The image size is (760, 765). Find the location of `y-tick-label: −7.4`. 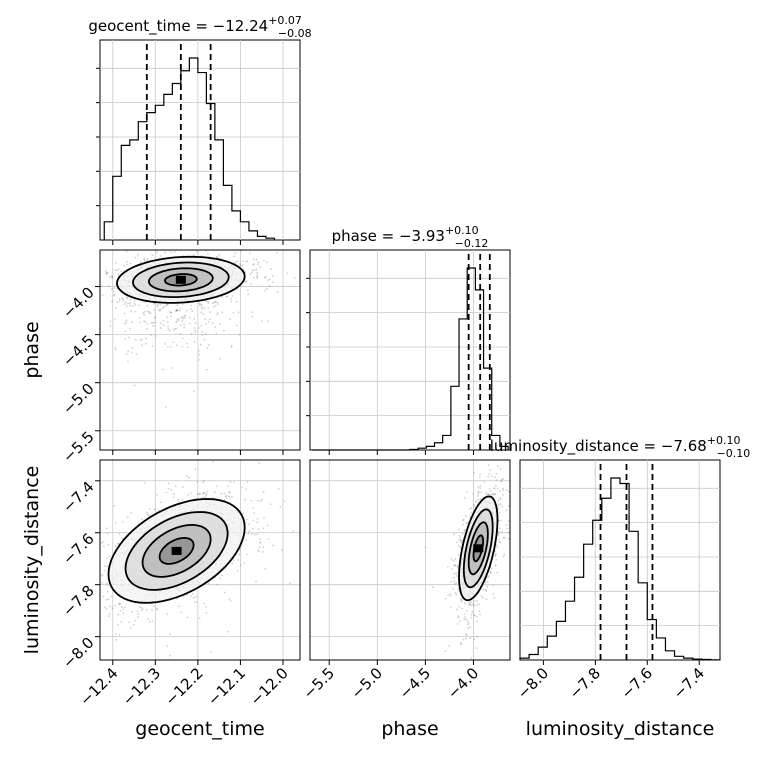

y-tick-label: −7.4 is located at coordinates (78, 497).